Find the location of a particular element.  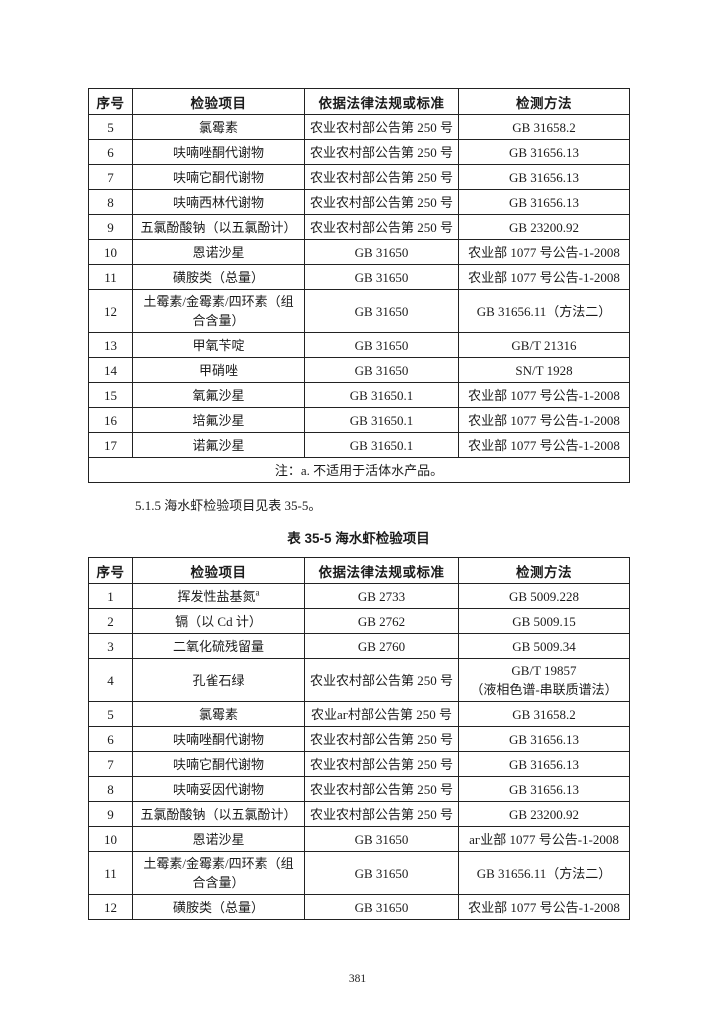

table-row: 12 磺胺类（总量） GB 31650 农业部 1077 号公告-1-2008 is located at coordinates (359, 907).